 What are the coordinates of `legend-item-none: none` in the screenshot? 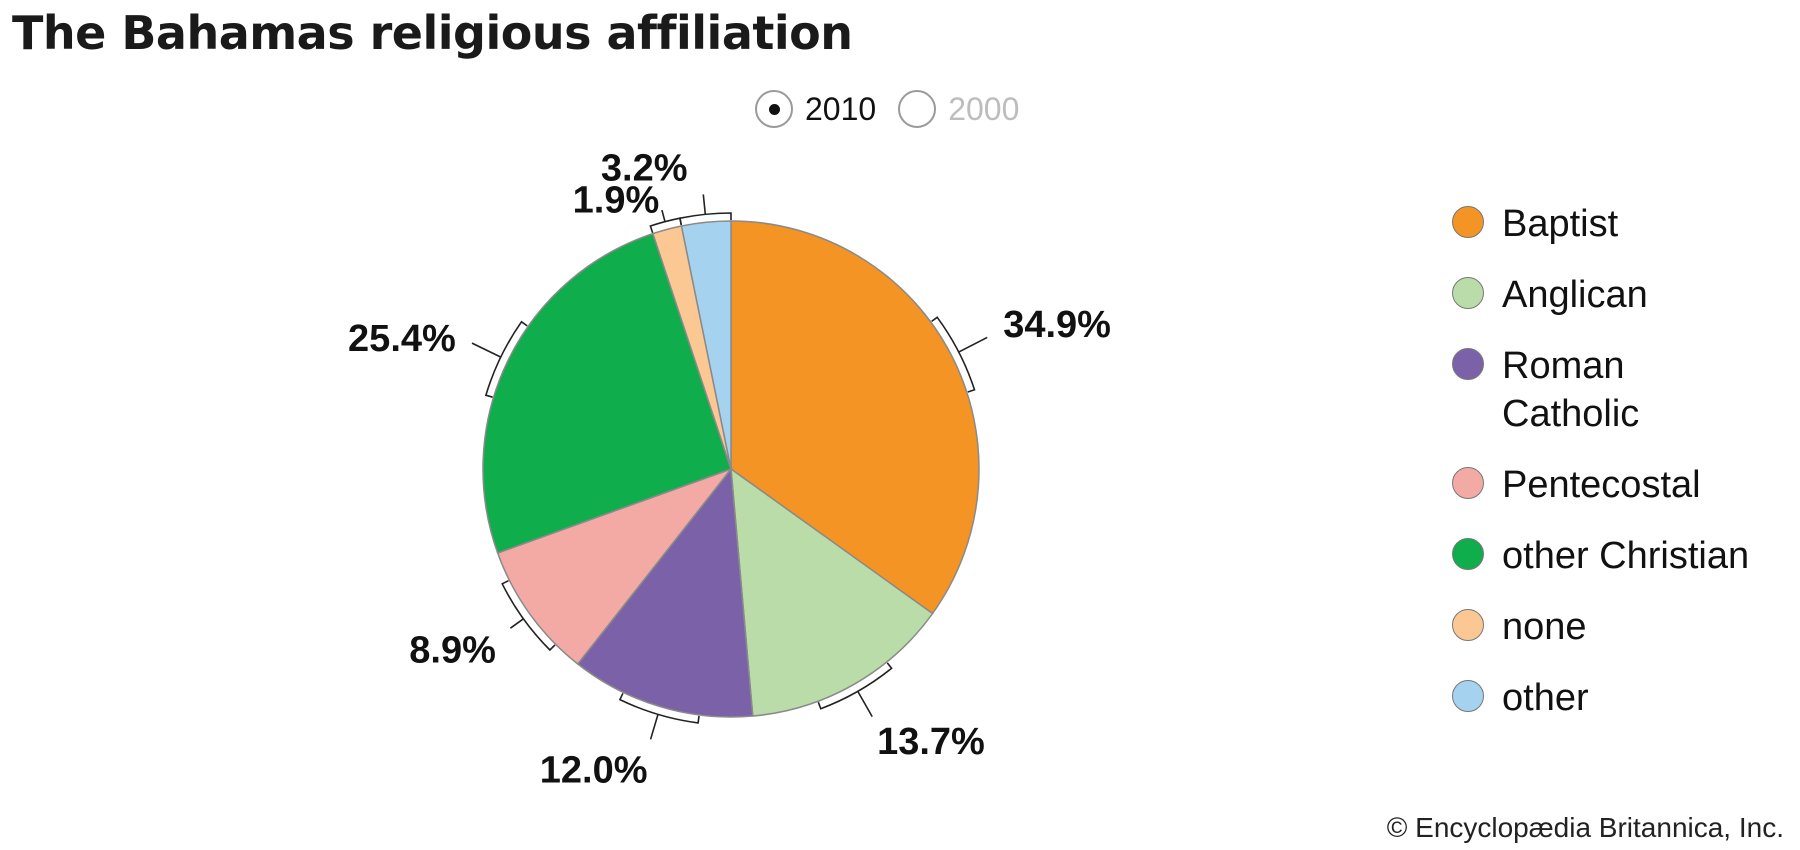 It's located at (1600, 627).